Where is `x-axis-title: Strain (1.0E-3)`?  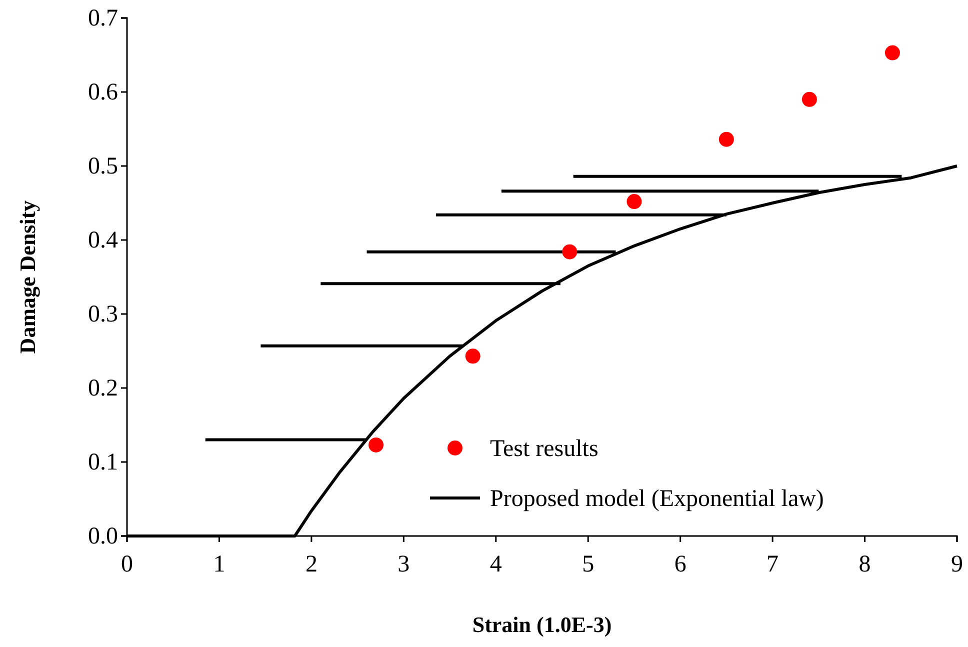
x-axis-title: Strain (1.0E-3) is located at coordinates (542, 624).